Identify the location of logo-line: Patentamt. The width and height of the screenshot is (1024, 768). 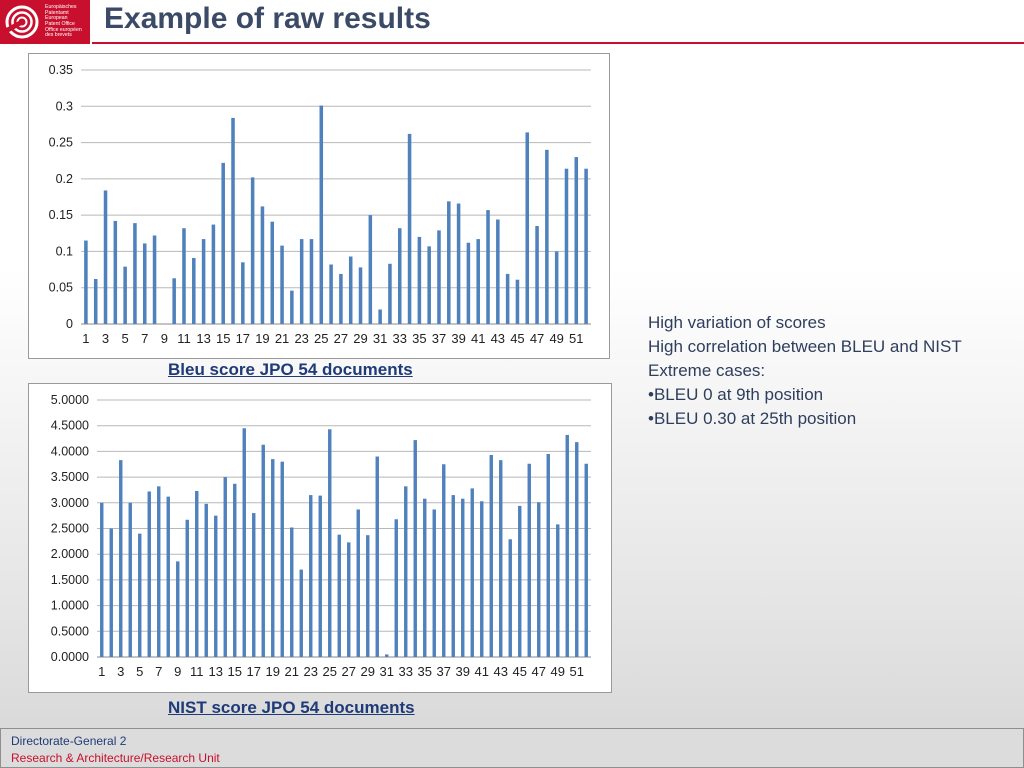
(57, 12).